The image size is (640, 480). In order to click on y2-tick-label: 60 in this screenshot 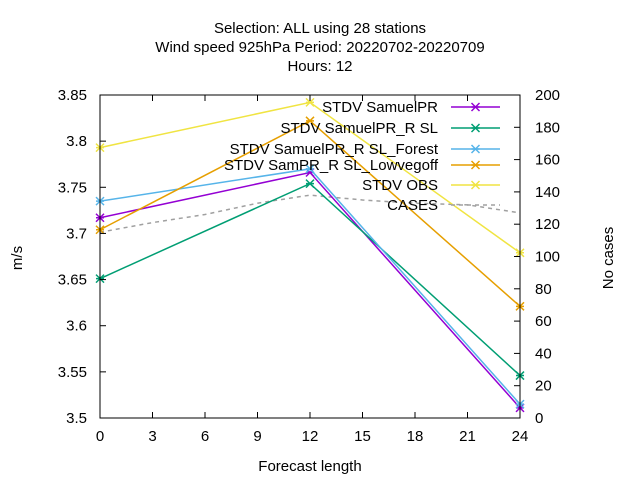, I will do `click(543, 321)`.